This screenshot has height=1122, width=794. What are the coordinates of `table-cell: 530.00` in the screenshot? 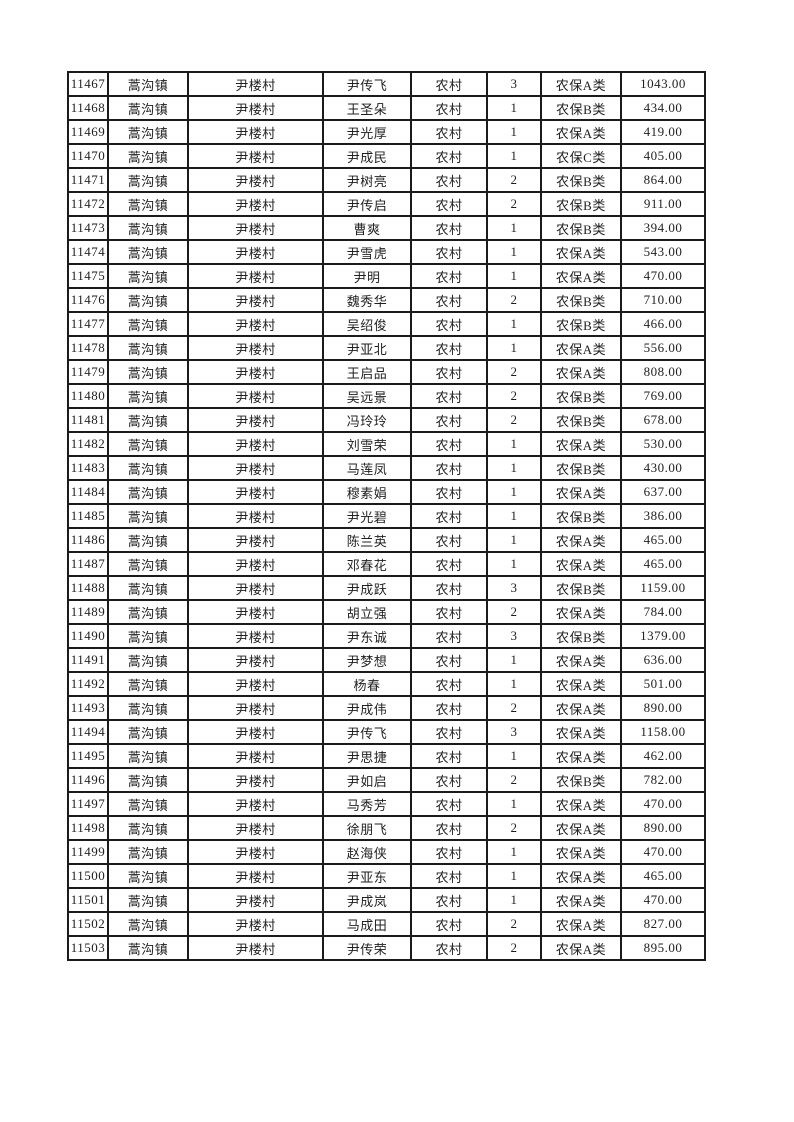 It's located at (663, 444).